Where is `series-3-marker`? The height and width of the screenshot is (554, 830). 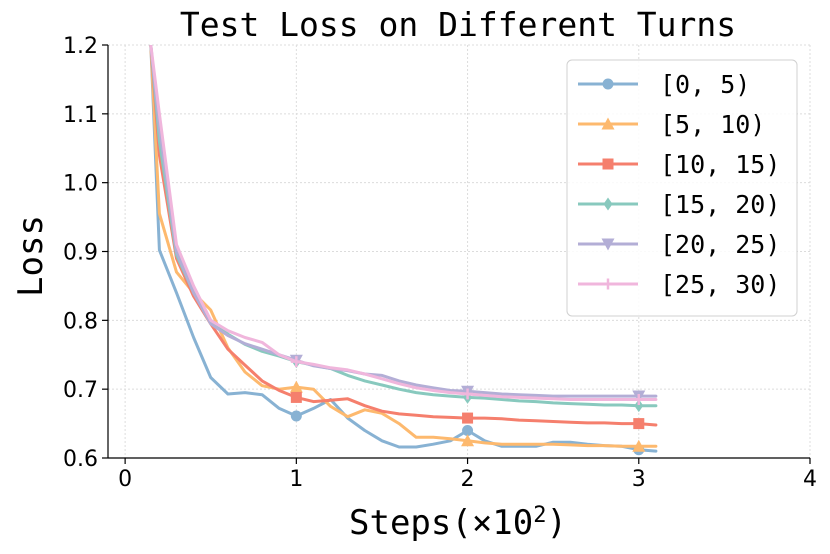 series-3-marker is located at coordinates (639, 406).